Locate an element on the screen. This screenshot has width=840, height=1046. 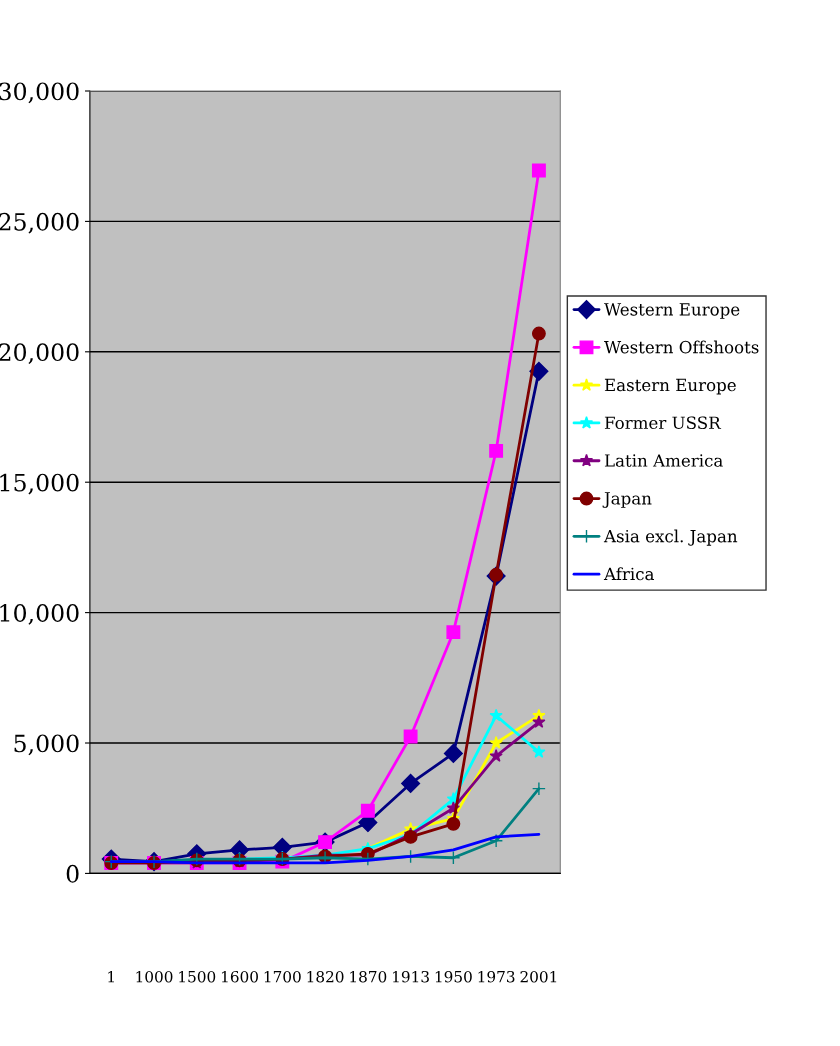
x-tick-label: 1870 is located at coordinates (368, 976).